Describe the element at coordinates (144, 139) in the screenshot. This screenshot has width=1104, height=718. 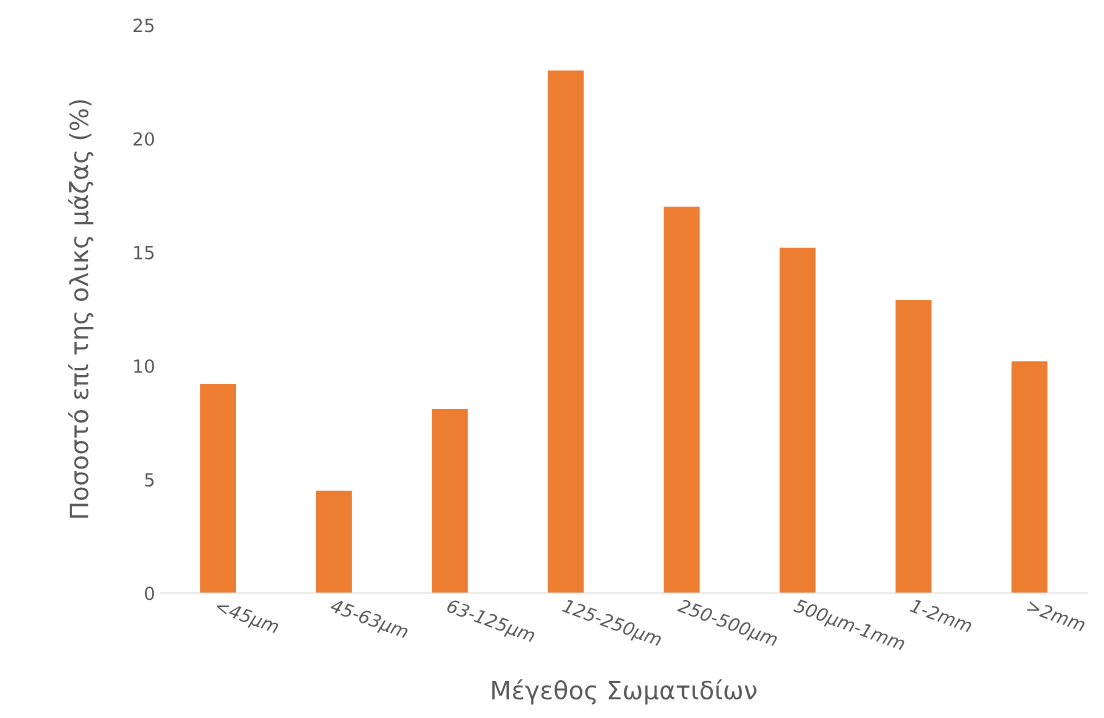
I see `y-tick-label: 20` at that location.